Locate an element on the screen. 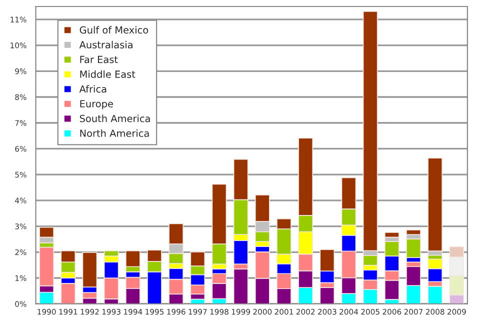 Image resolution: width=477 pixels, height=325 pixels. legend-label: North America is located at coordinates (114, 133).